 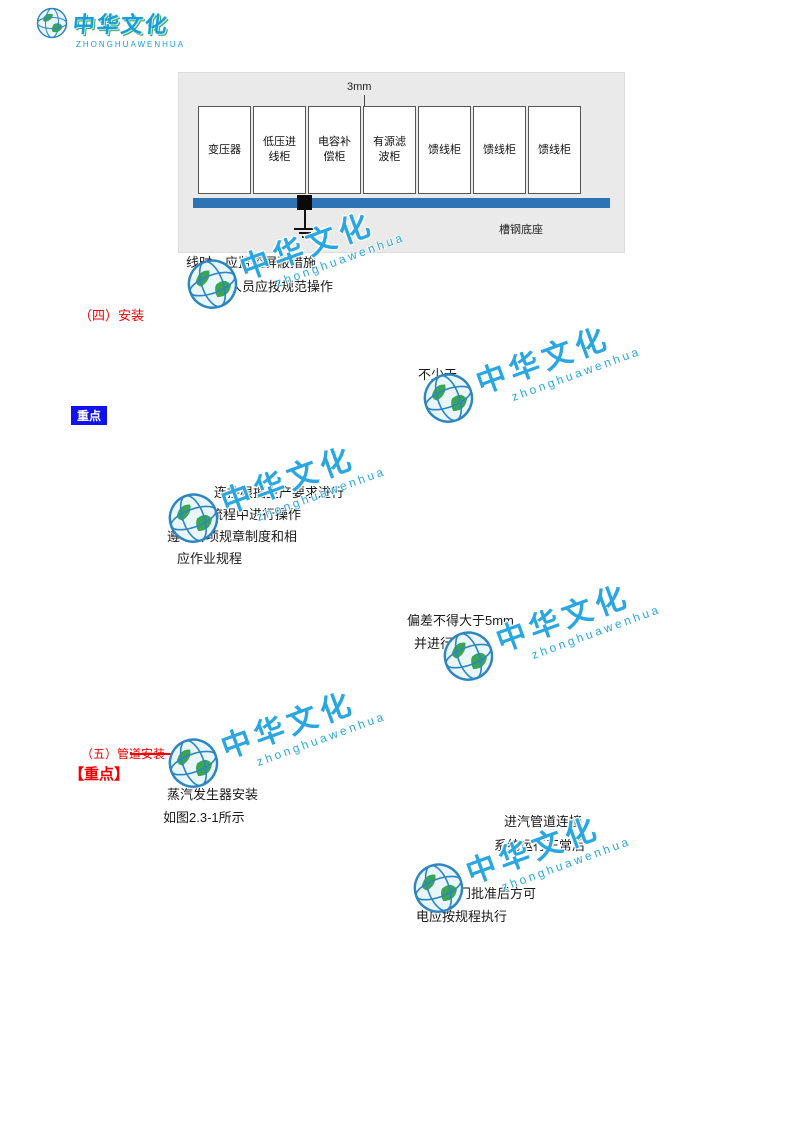 I want to click on red-heading: 【重点】, so click(x=99, y=774).